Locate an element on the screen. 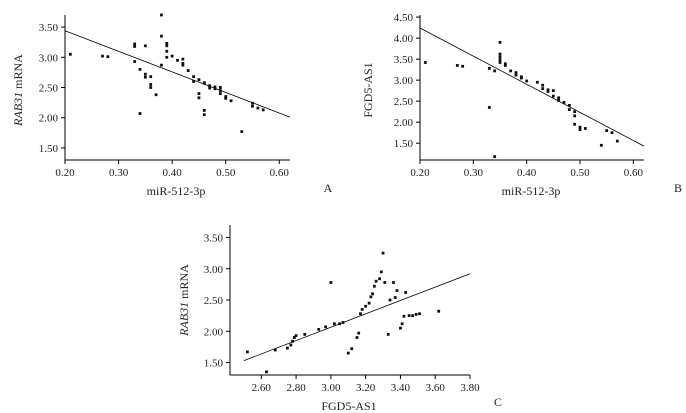 This screenshot has height=413, width=686. panel-c-y-tick-label: 3.00 is located at coordinates (214, 270).